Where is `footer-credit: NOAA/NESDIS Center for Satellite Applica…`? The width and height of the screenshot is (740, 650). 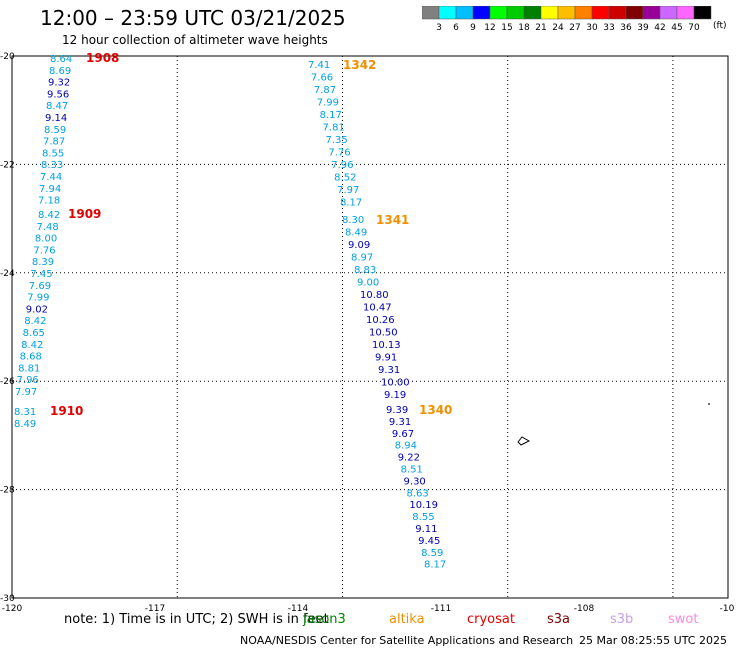
footer-credit: NOAA/NESDIS Center for Satellite Applica… is located at coordinates (407, 640).